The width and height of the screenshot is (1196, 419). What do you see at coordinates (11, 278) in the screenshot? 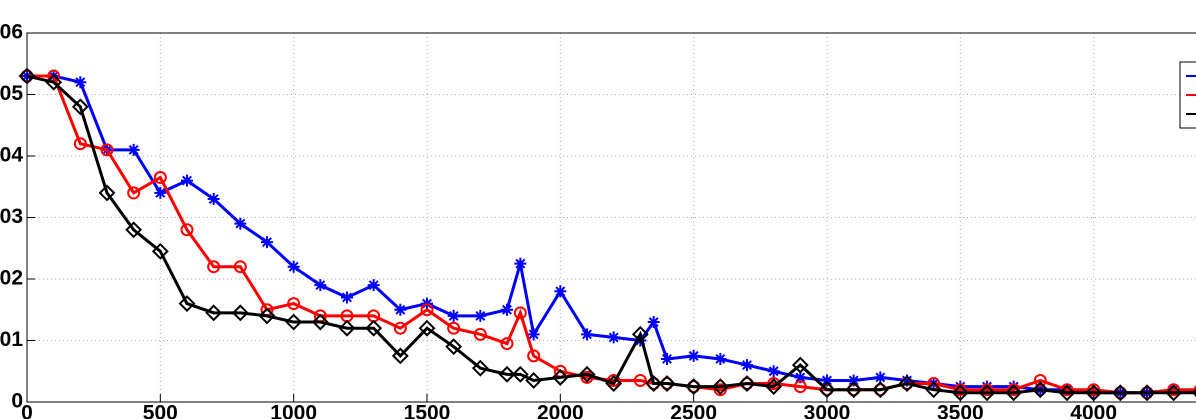
I see `y-tick-label: 0.02` at bounding box center [11, 278].